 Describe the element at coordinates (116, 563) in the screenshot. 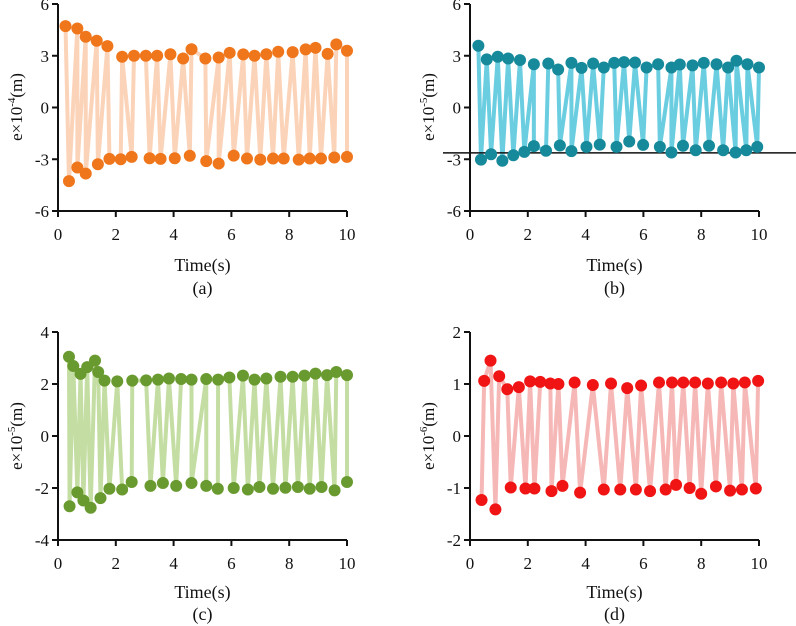

I see `x-tick-label: 2` at that location.